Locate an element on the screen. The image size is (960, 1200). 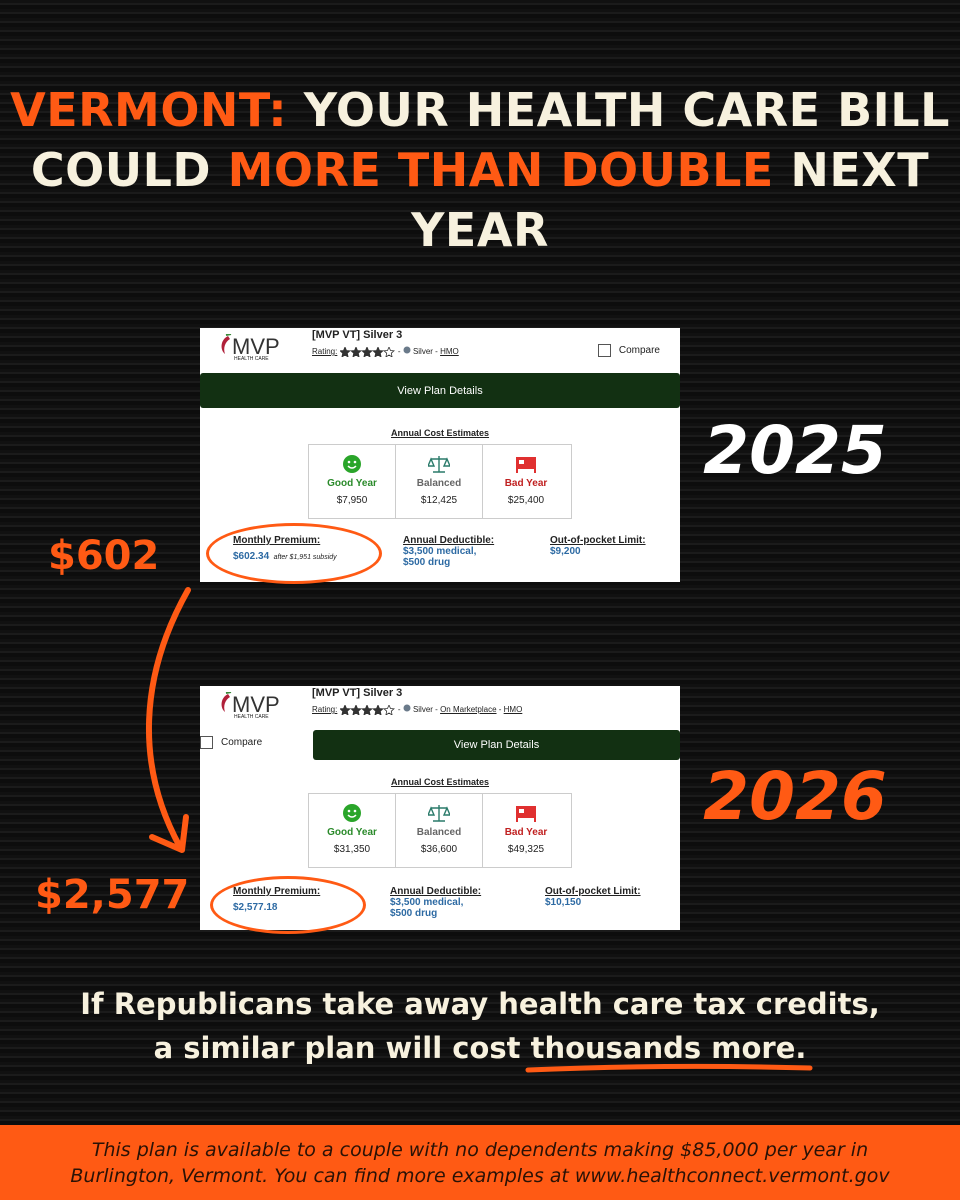
rating-row: Rating: - Silver - HMO is located at coordinates (385, 351).